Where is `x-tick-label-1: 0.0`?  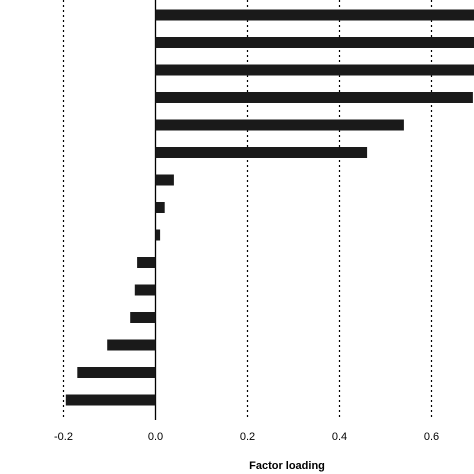 x-tick-label-1: 0.0 is located at coordinates (155, 437).